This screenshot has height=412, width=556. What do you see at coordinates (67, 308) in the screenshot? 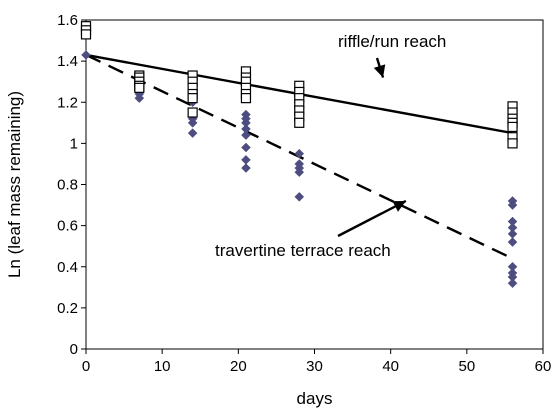
I see `y-tick-label: 0.2` at bounding box center [67, 308].